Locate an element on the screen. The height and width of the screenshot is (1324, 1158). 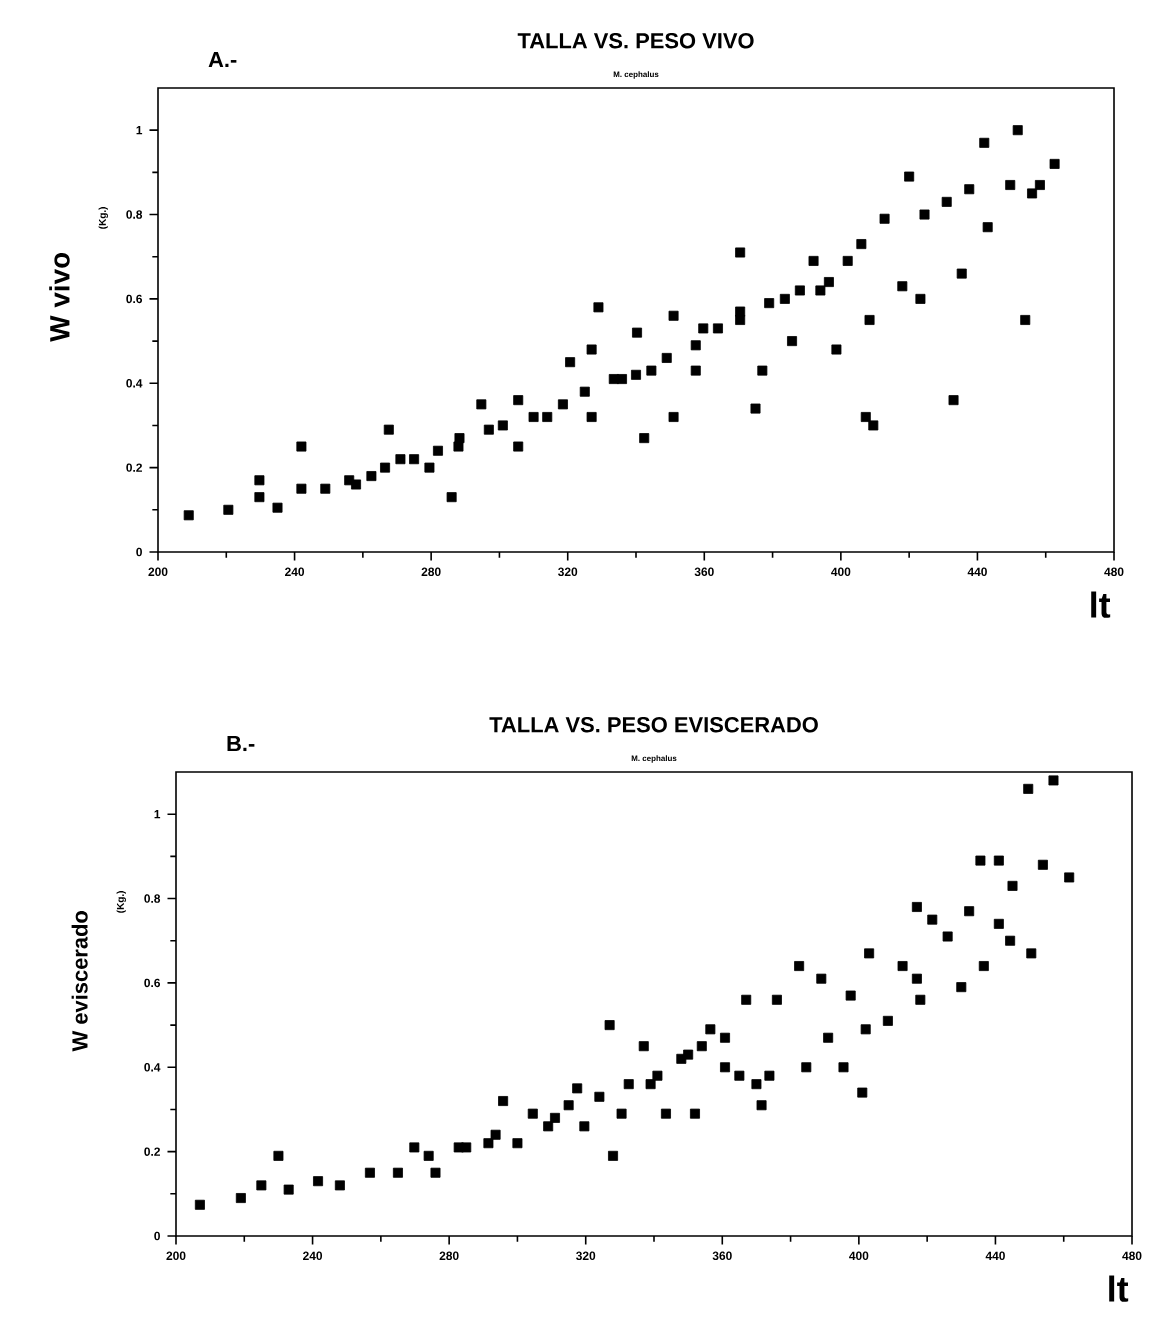
y-axis-title: W vivo is located at coordinates (59, 297).